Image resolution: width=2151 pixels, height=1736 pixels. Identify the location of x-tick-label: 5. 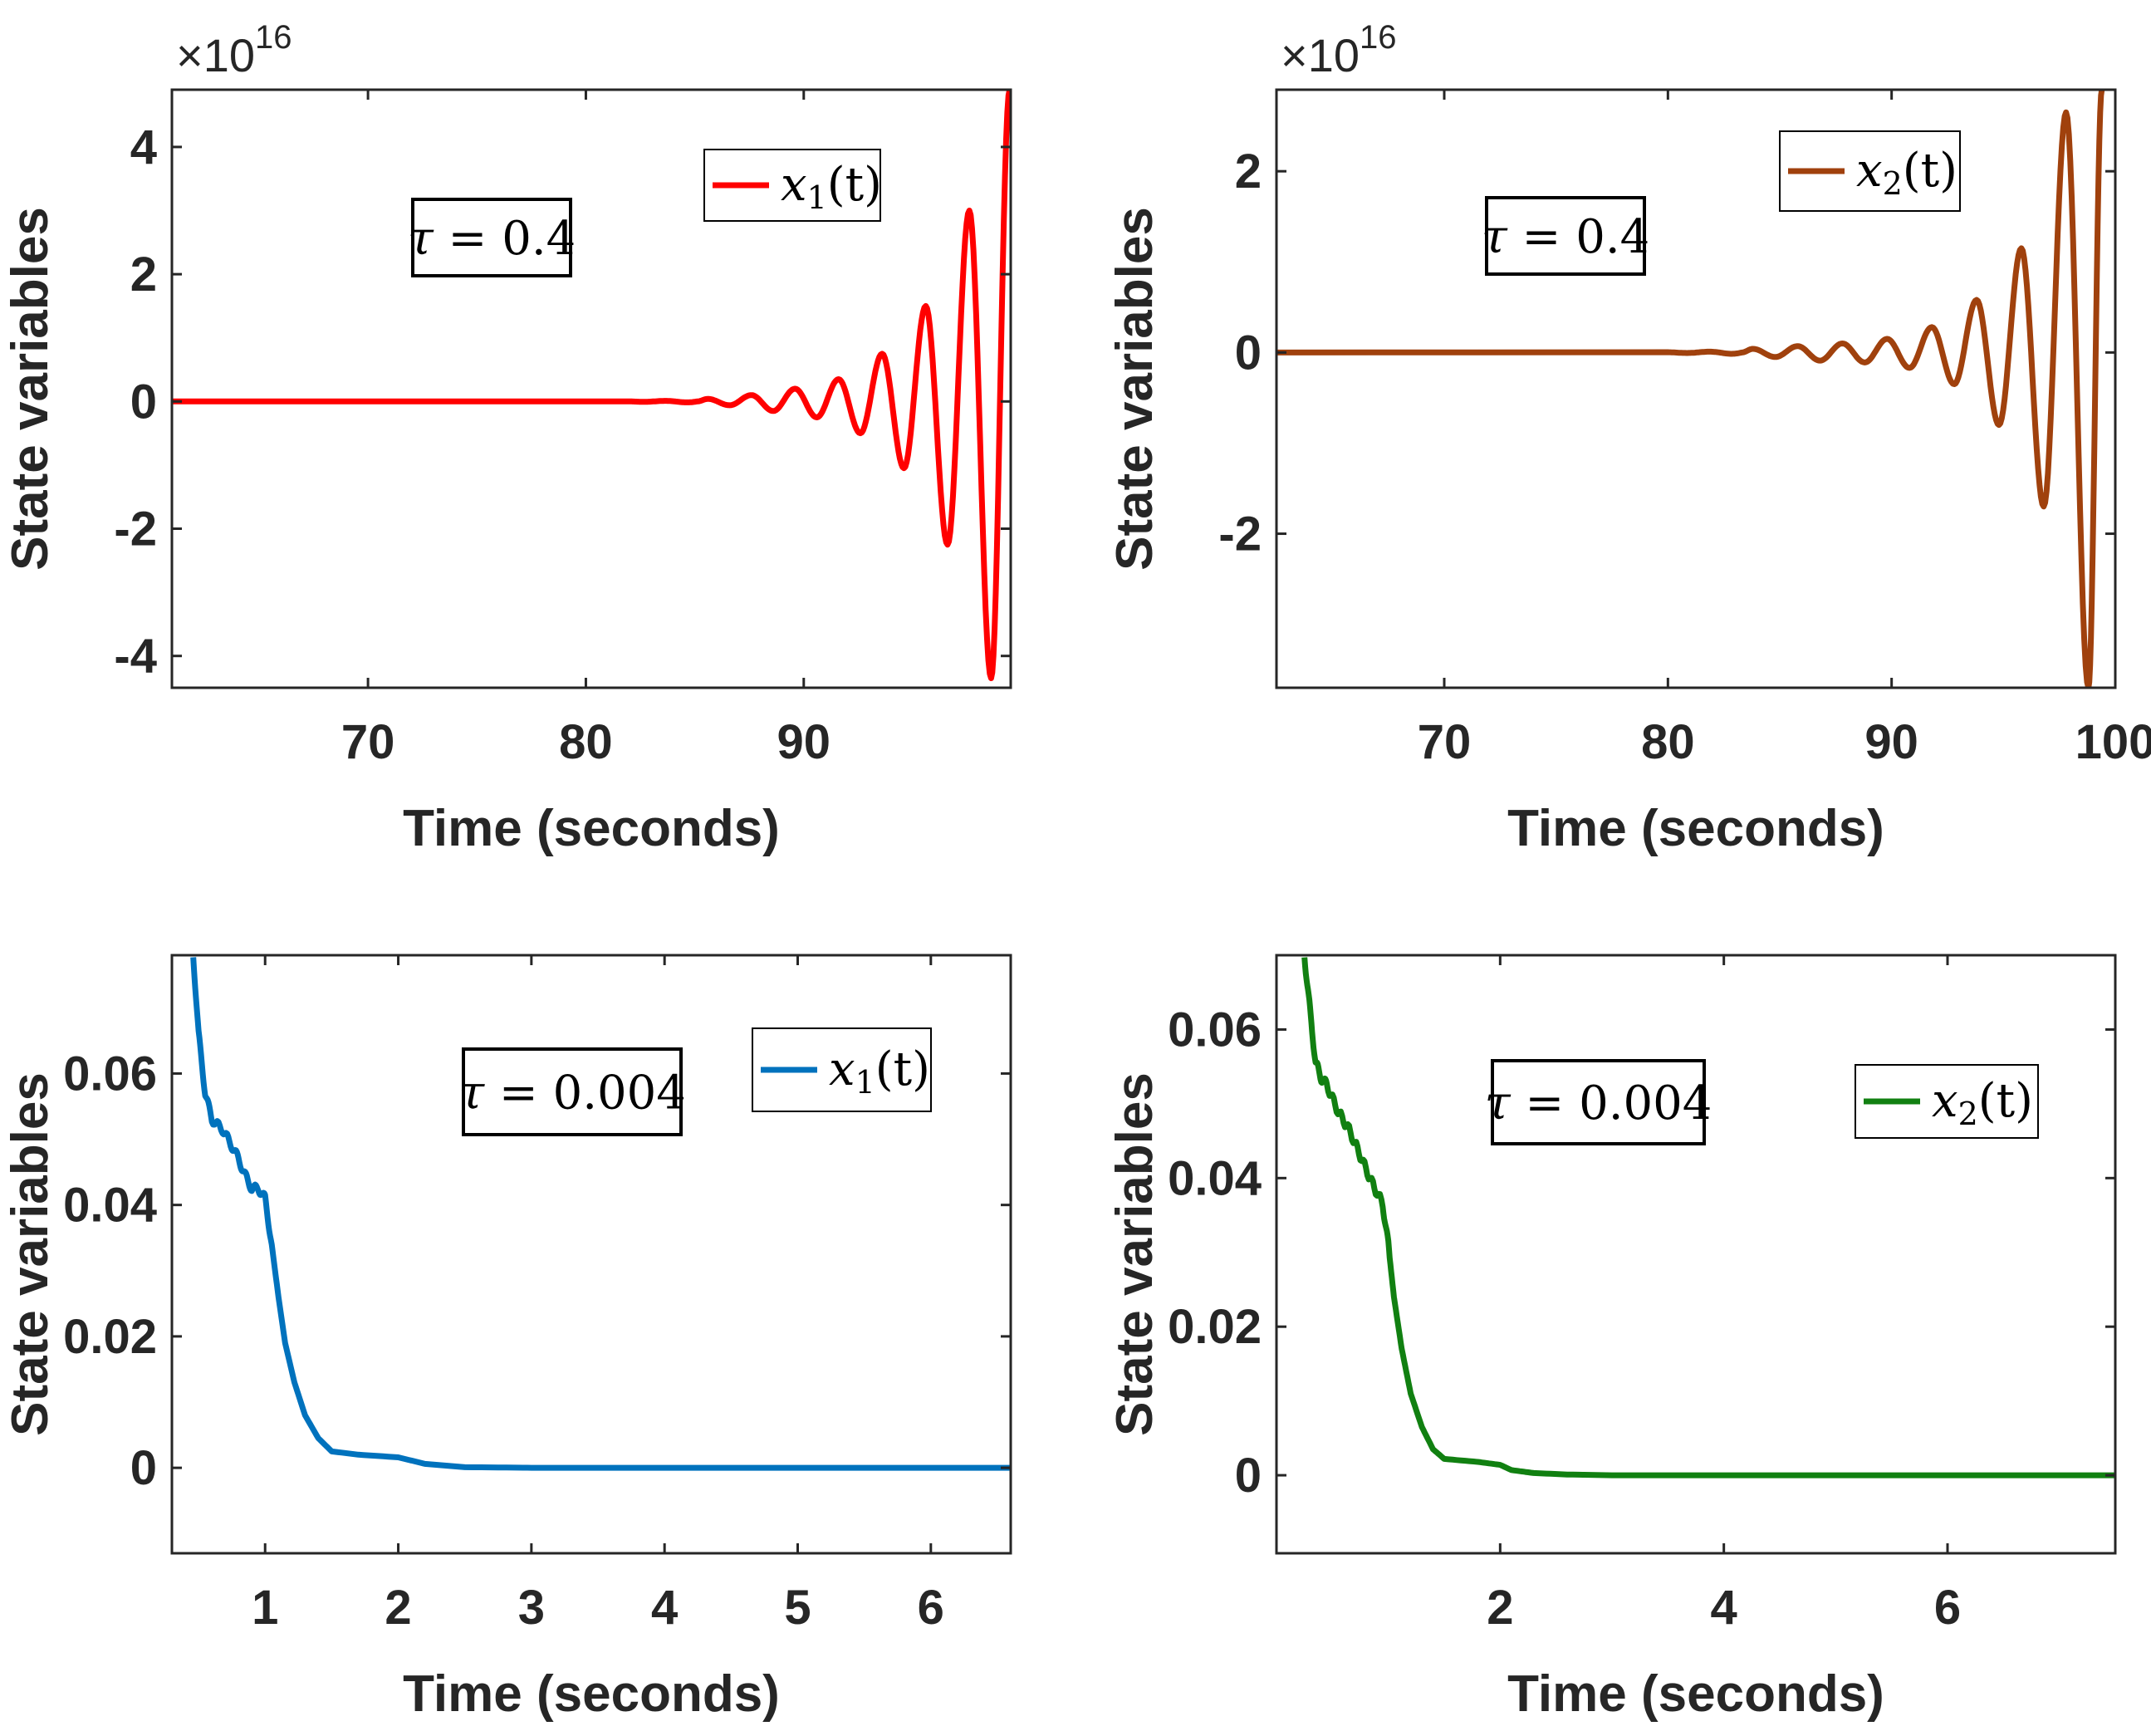
(797, 1608).